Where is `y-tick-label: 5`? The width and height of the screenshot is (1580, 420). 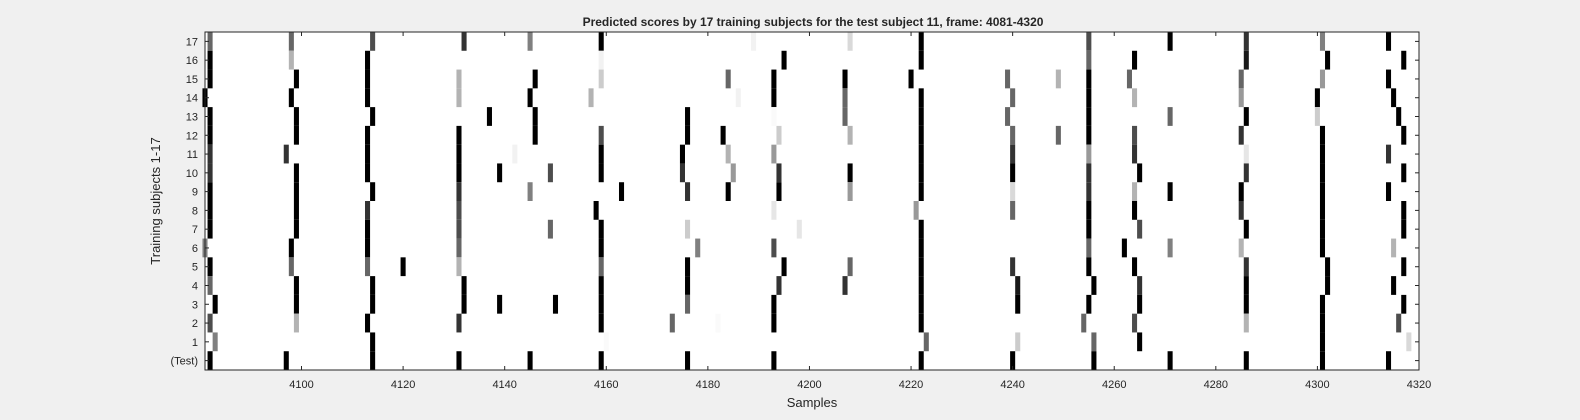
y-tick-label: 5 is located at coordinates (195, 268).